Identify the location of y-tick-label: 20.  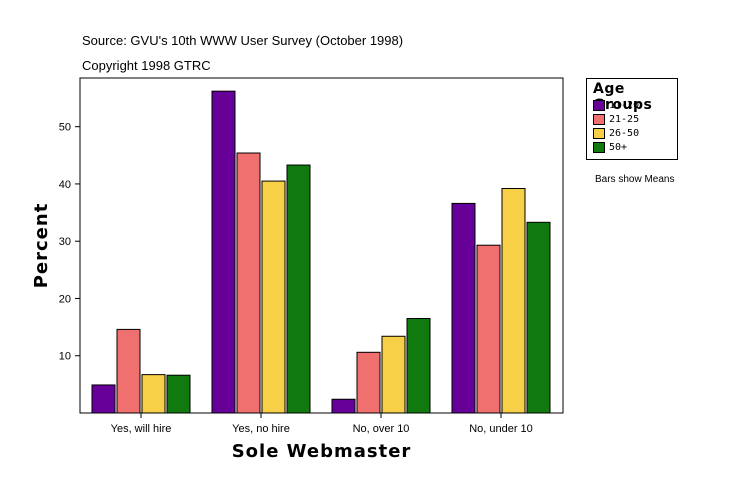
(65, 299).